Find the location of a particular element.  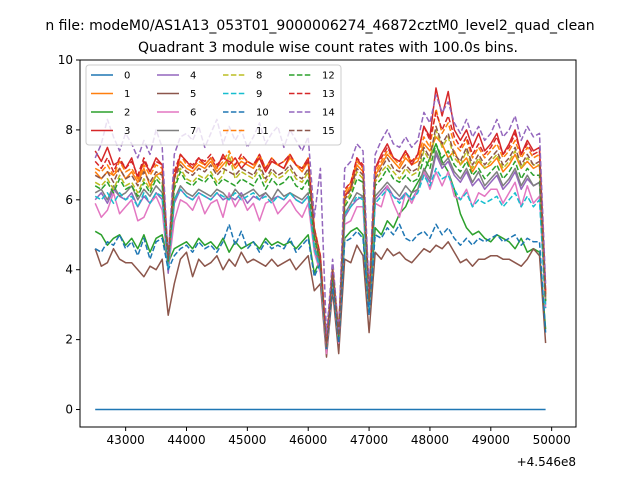

legend-label-13: 13 is located at coordinates (328, 94).